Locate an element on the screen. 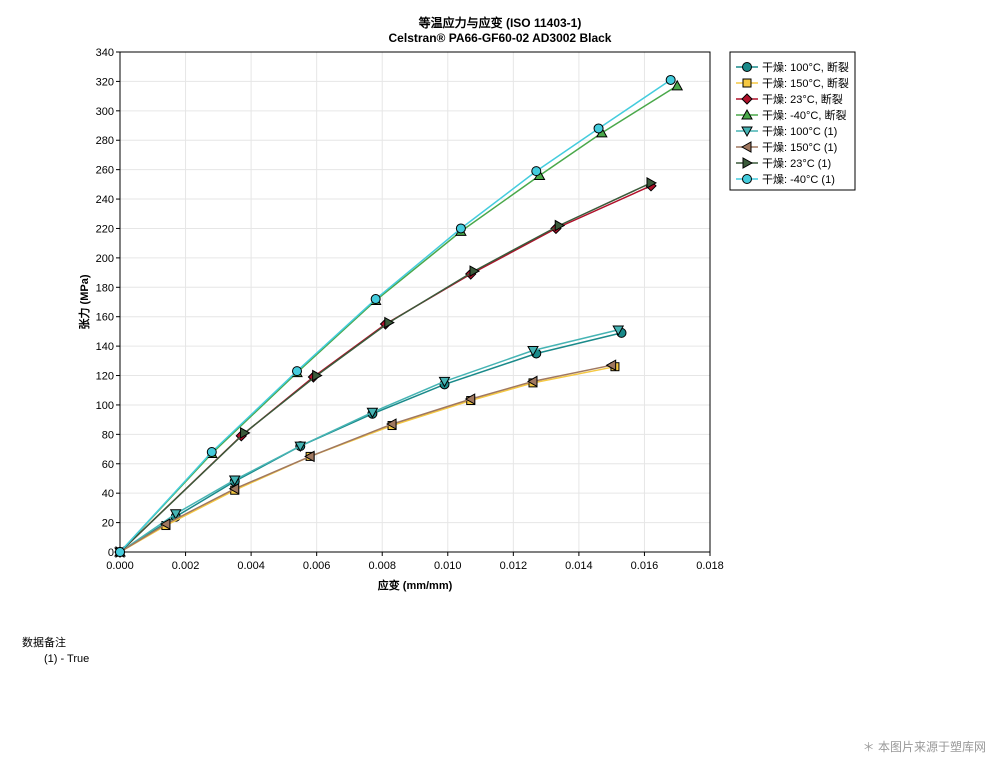 The image size is (1000, 764). legend-item: 干燥: -40°C, 断裂 is located at coordinates (791, 115).